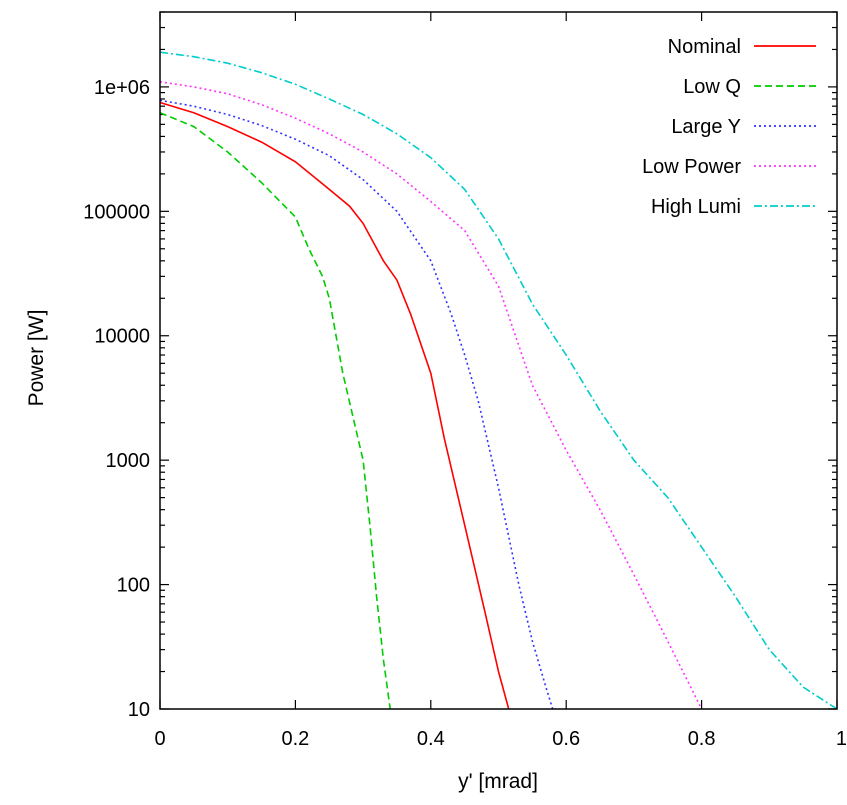  I want to click on x-tick-label: 1, so click(841, 739).